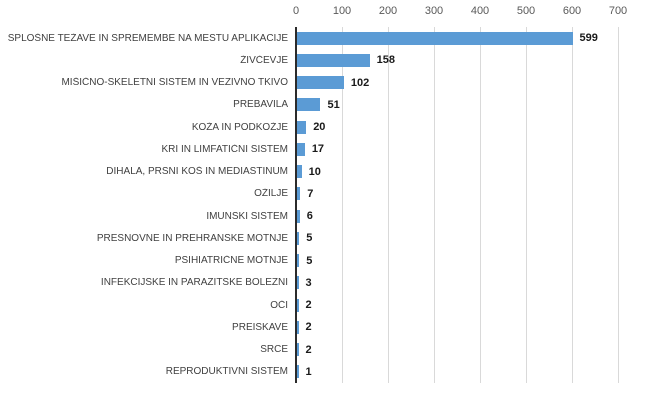  Describe the element at coordinates (197, 172) in the screenshot. I see `category-label: DIHALA, PRSNI KOŠ IN MEDIASTINUM` at that location.